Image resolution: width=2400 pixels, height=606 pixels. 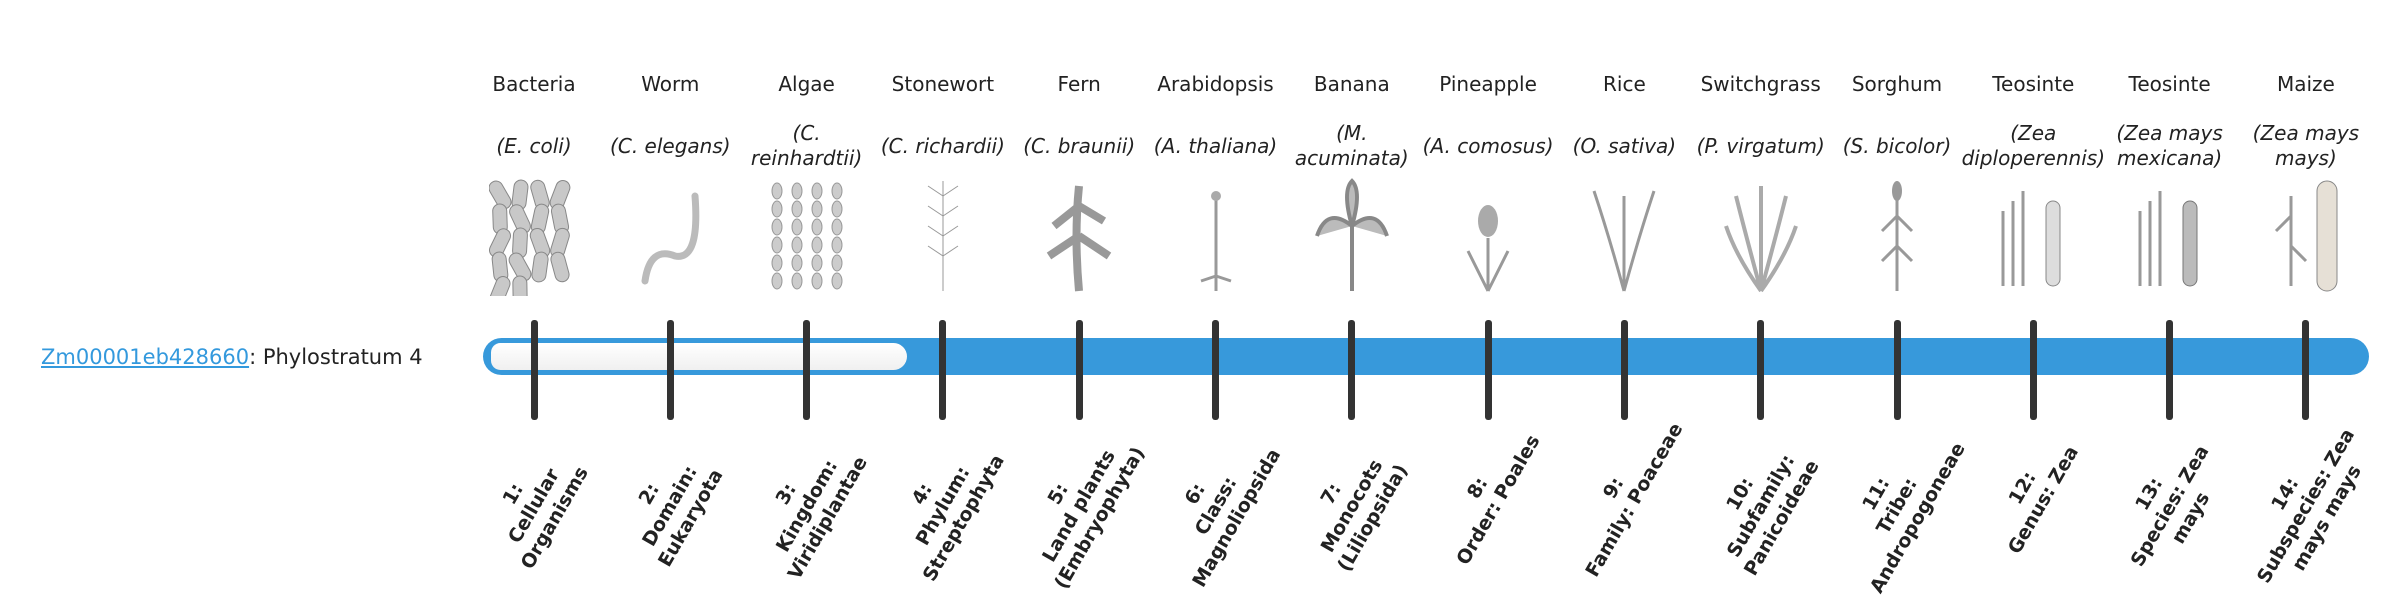 What do you see at coordinates (1488, 126) in the screenshot?
I see `organism-column: Pineapple (A. comosus)` at bounding box center [1488, 126].